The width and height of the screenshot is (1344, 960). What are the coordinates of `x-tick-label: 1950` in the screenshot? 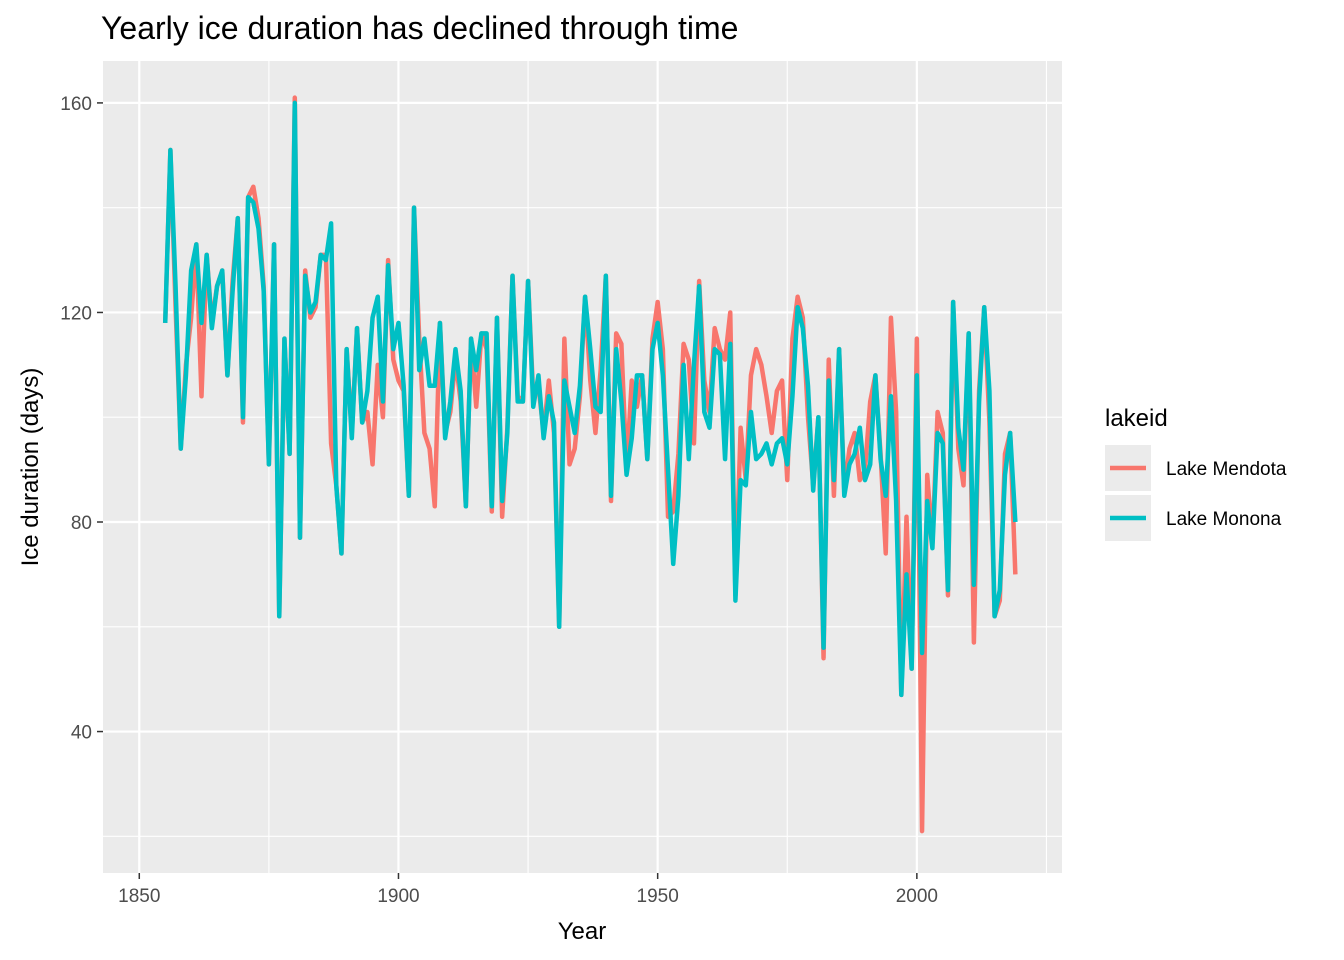 It's located at (658, 896).